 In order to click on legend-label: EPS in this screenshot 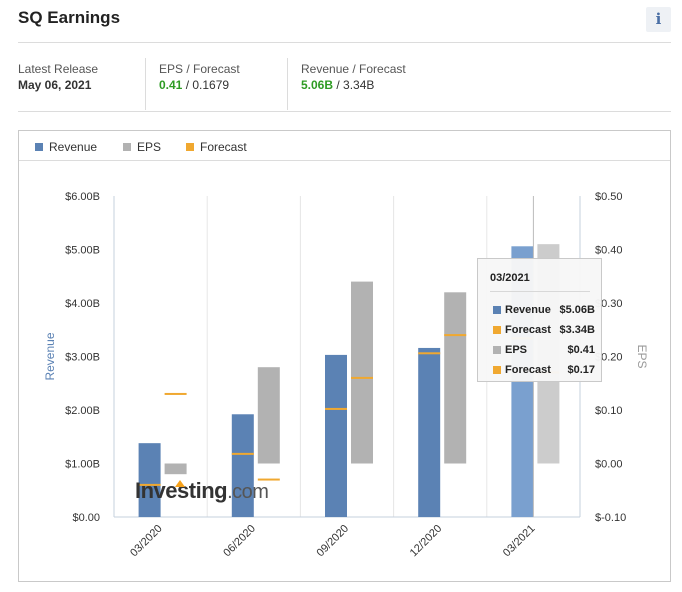, I will do `click(149, 147)`.